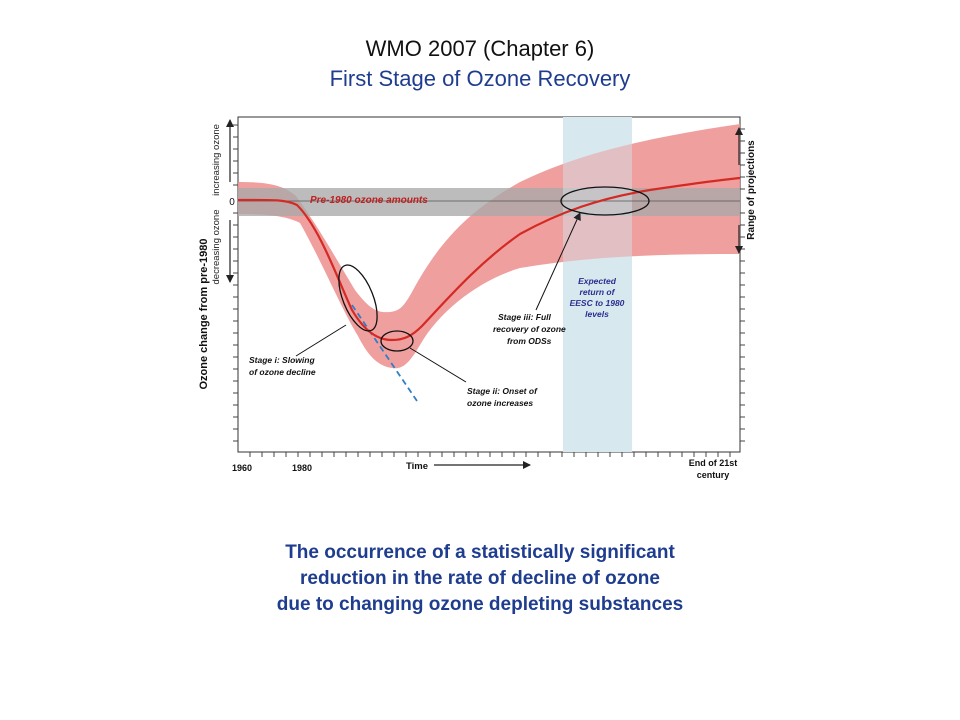 This screenshot has height=720, width=960. Describe the element at coordinates (242, 468) in the screenshot. I see `x-tick-1960: 1960` at that location.